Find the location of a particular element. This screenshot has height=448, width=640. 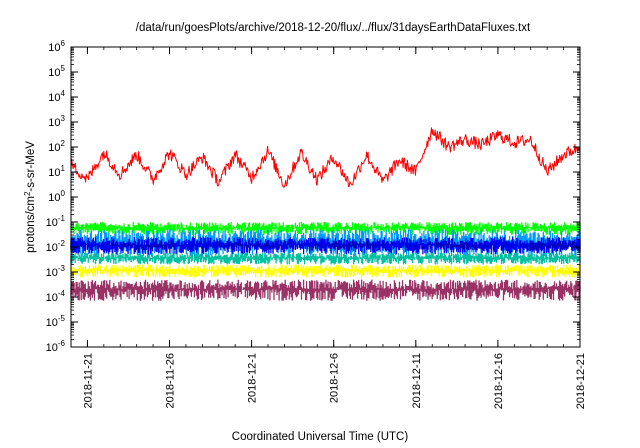

y-tick-label: 10³ is located at coordinates (56, 121).